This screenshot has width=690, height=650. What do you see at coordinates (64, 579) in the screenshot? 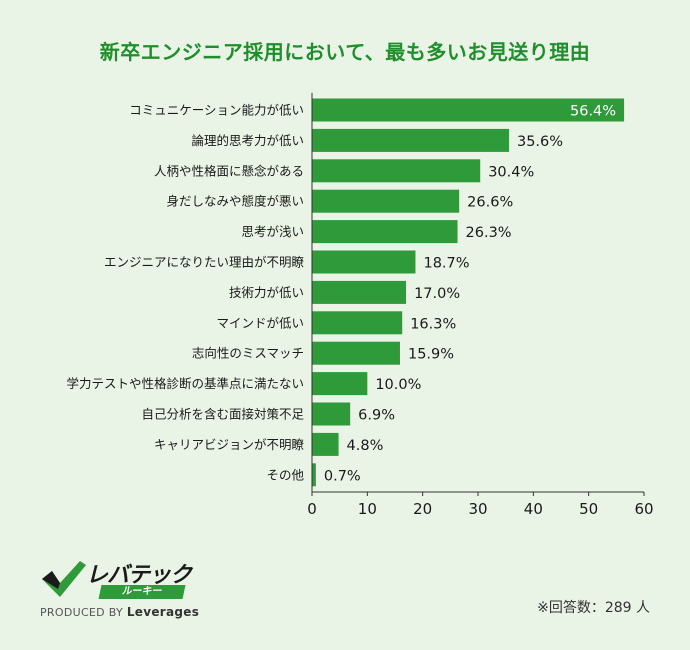
I see `checkmark-icon` at bounding box center [64, 579].